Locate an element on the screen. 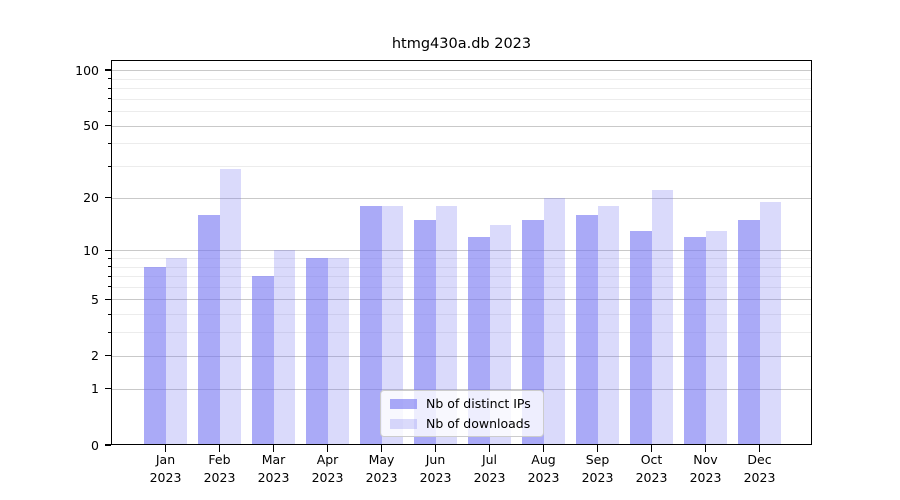 The width and height of the screenshot is (900, 500). x-tick-label: Apr 2023 is located at coordinates (328, 468).